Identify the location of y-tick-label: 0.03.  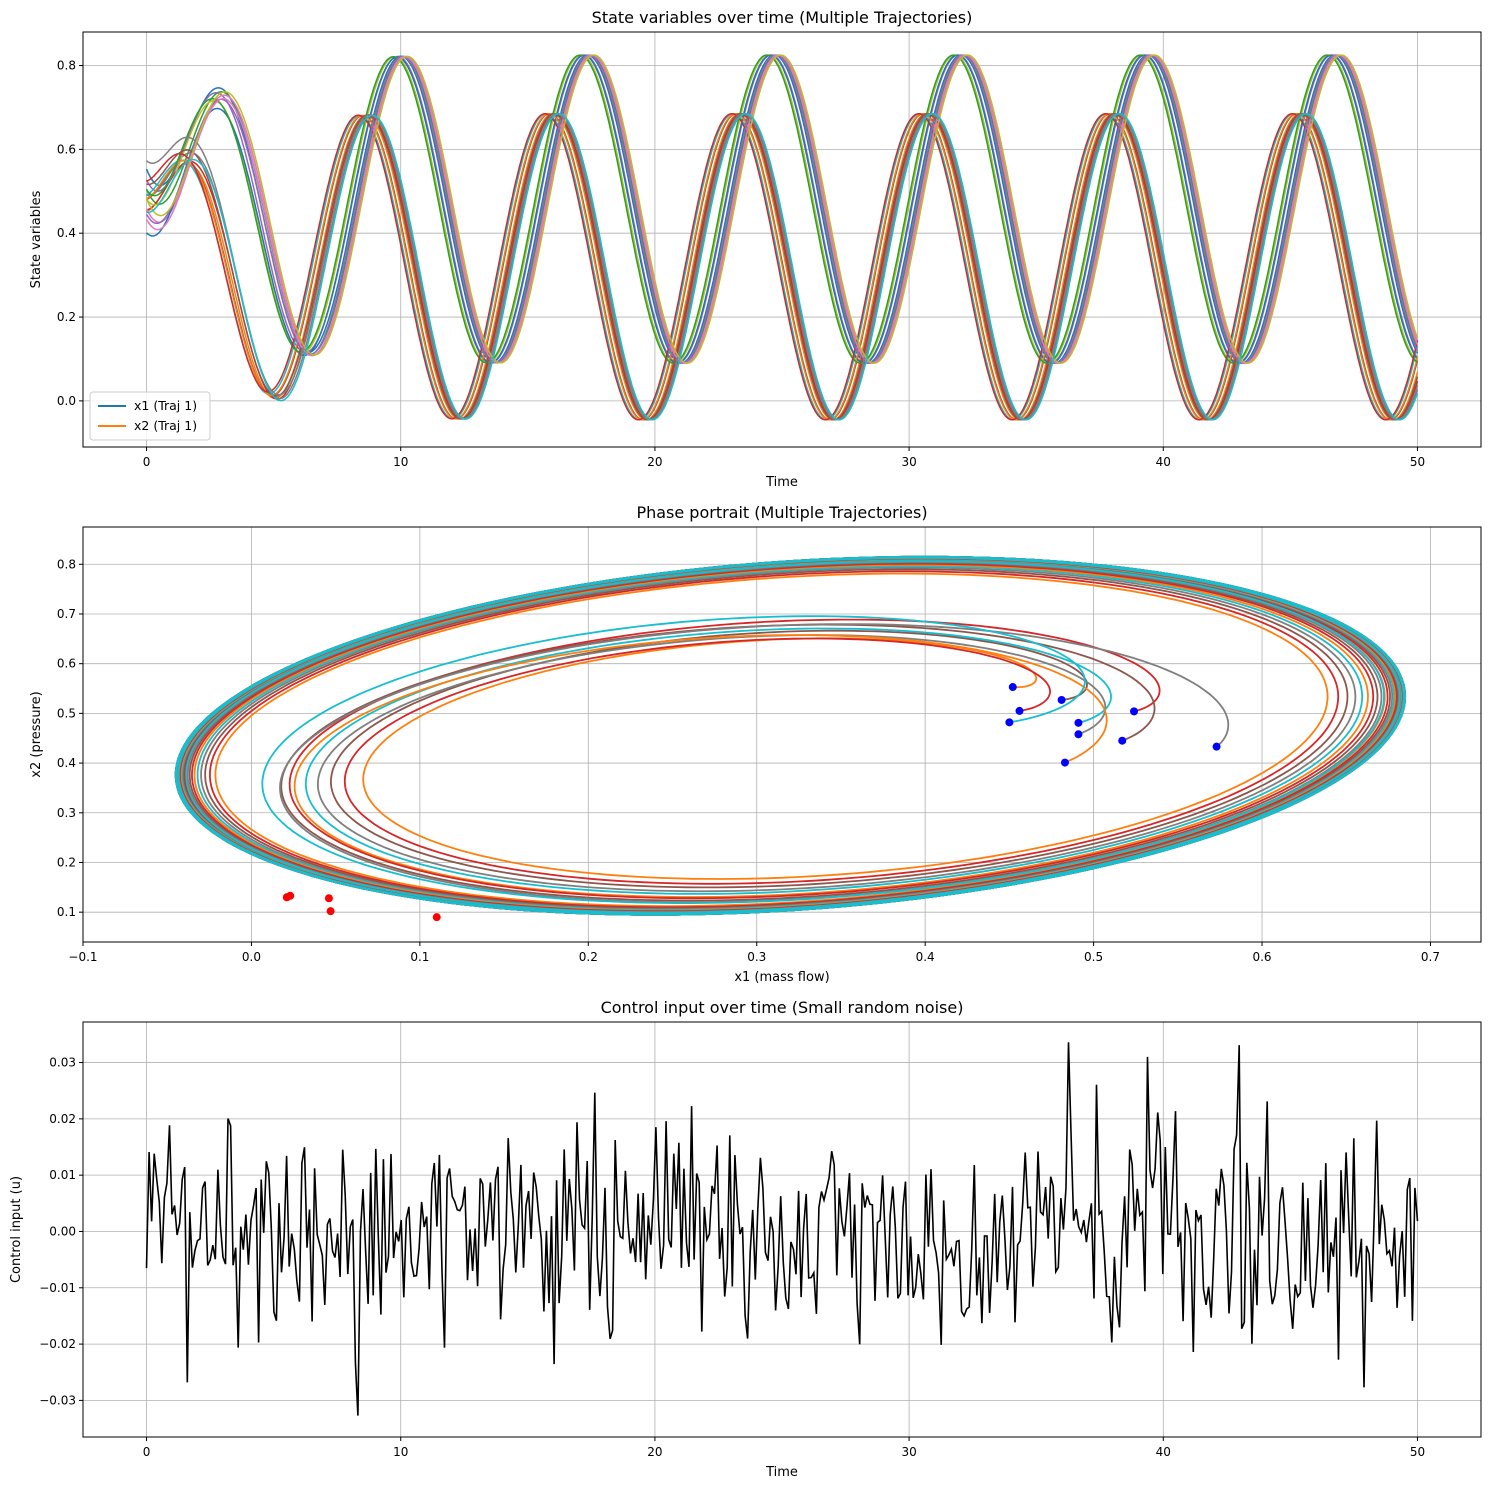
(62, 1063).